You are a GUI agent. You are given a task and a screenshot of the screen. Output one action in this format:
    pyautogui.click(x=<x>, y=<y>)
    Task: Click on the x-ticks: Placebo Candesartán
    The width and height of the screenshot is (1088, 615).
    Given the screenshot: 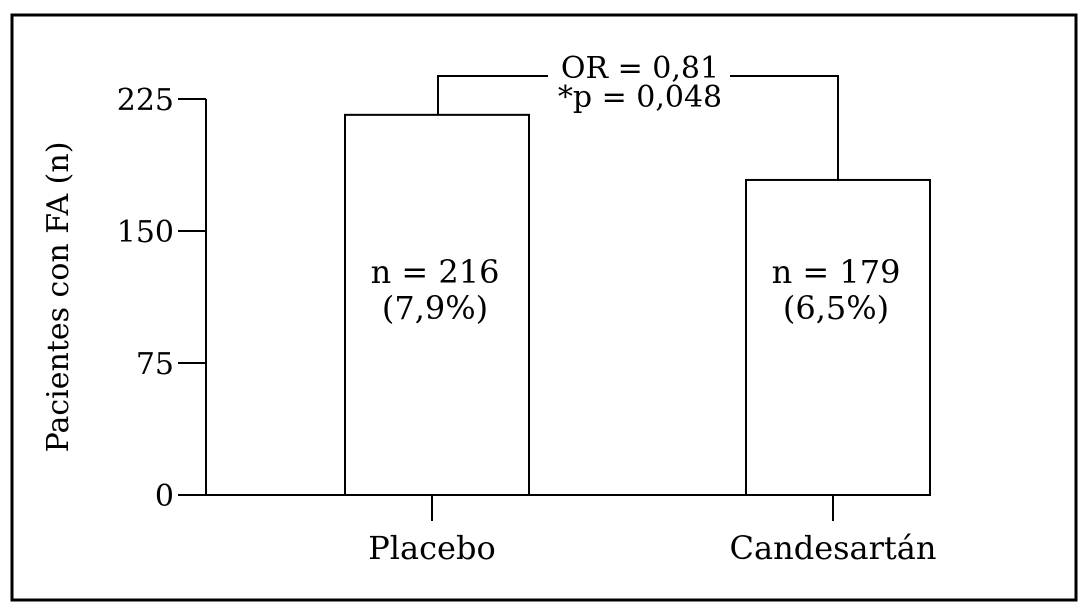 What is the action you would take?
    pyautogui.click(x=652, y=531)
    